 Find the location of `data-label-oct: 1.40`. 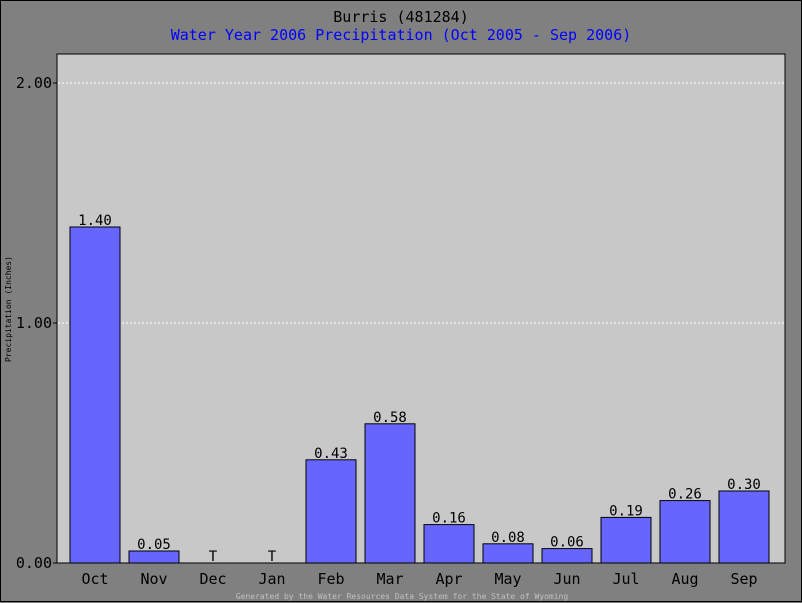

data-label-oct: 1.40 is located at coordinates (95, 221).